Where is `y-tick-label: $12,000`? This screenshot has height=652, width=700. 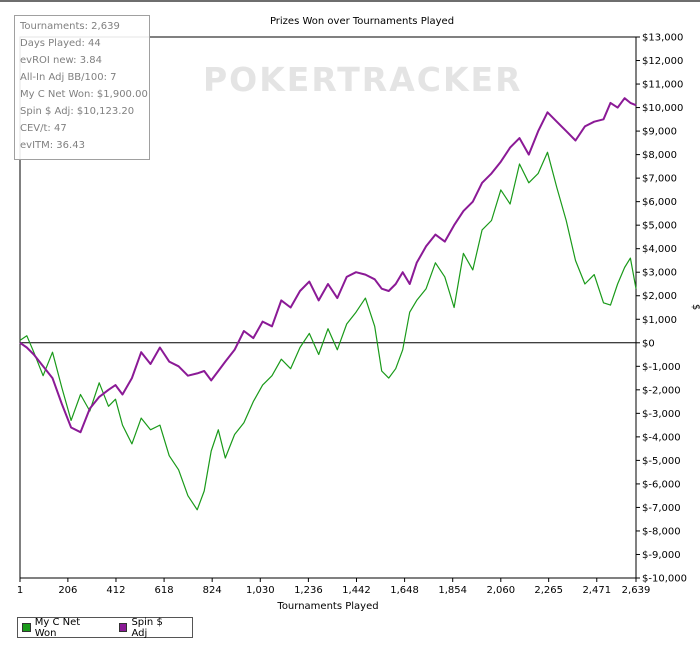 y-tick-label: $12,000 is located at coordinates (662, 61).